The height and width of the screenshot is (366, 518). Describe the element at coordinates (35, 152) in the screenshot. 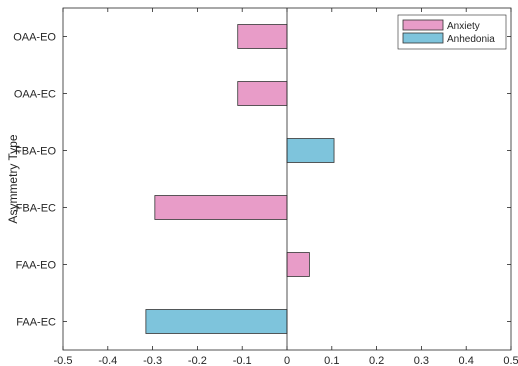

I see `y-tick-label: FBA-EO` at that location.